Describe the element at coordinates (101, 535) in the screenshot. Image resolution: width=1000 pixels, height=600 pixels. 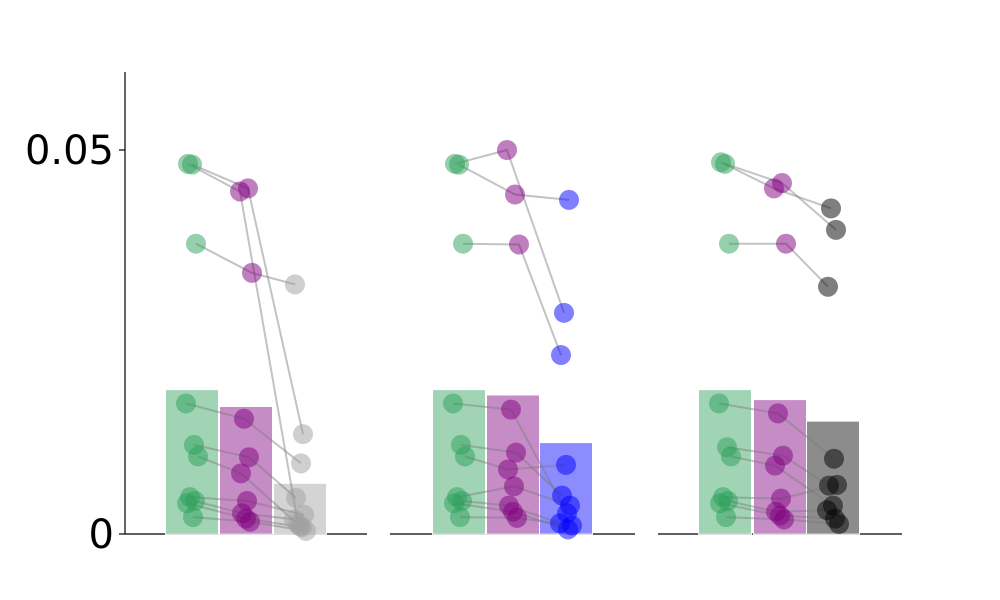
I see `y-tick-label: 0` at that location.